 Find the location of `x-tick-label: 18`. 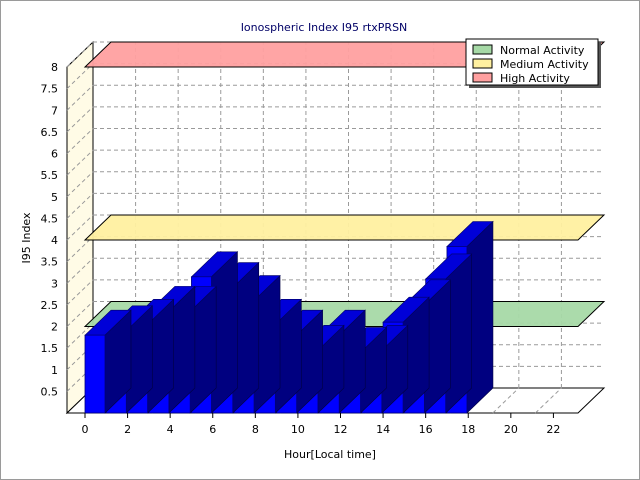

x-tick-label: 18 is located at coordinates (468, 429).